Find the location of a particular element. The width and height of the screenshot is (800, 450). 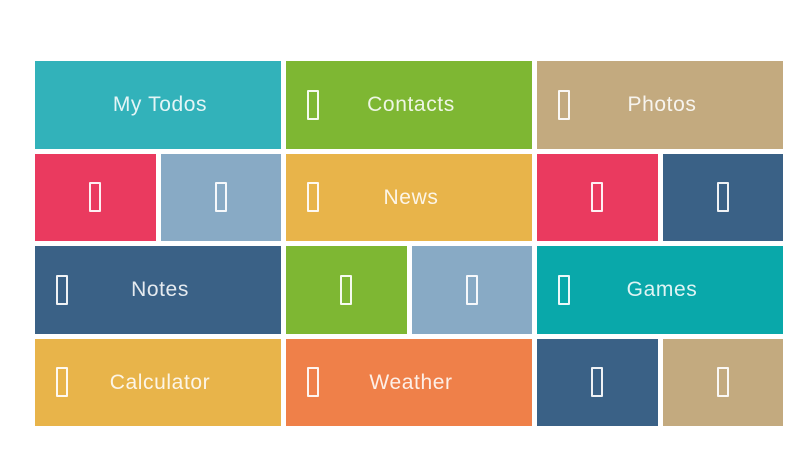

tile-navy-tile-right is located at coordinates (722, 197).